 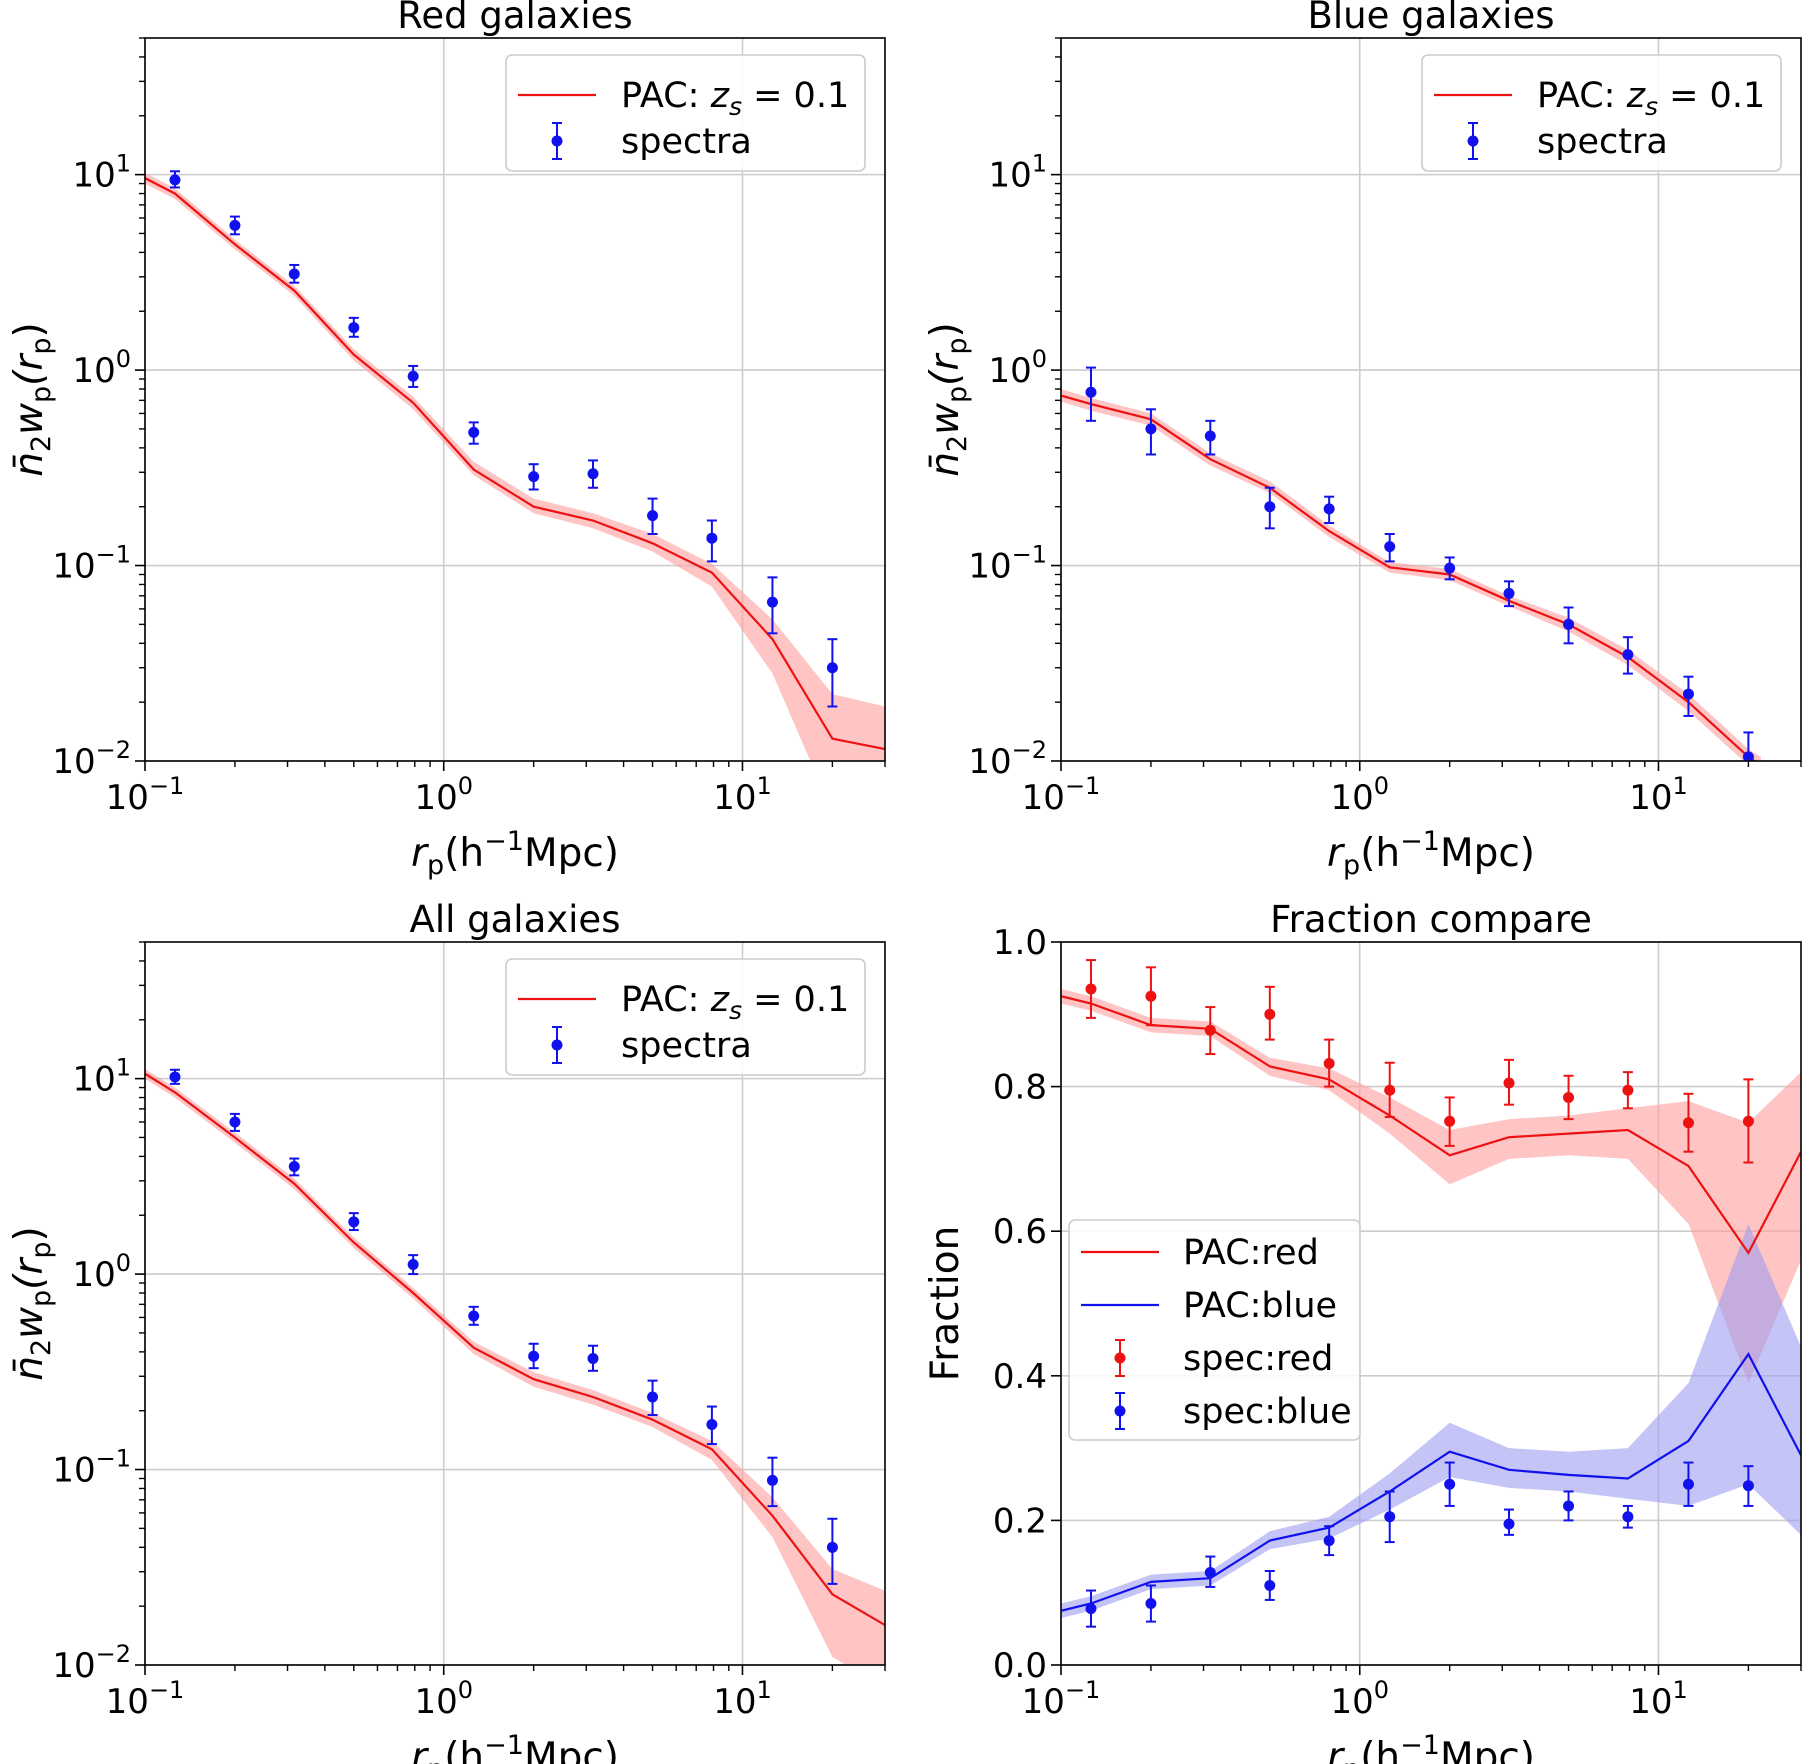 I want to click on label-part: ), so click(x=945, y=329).